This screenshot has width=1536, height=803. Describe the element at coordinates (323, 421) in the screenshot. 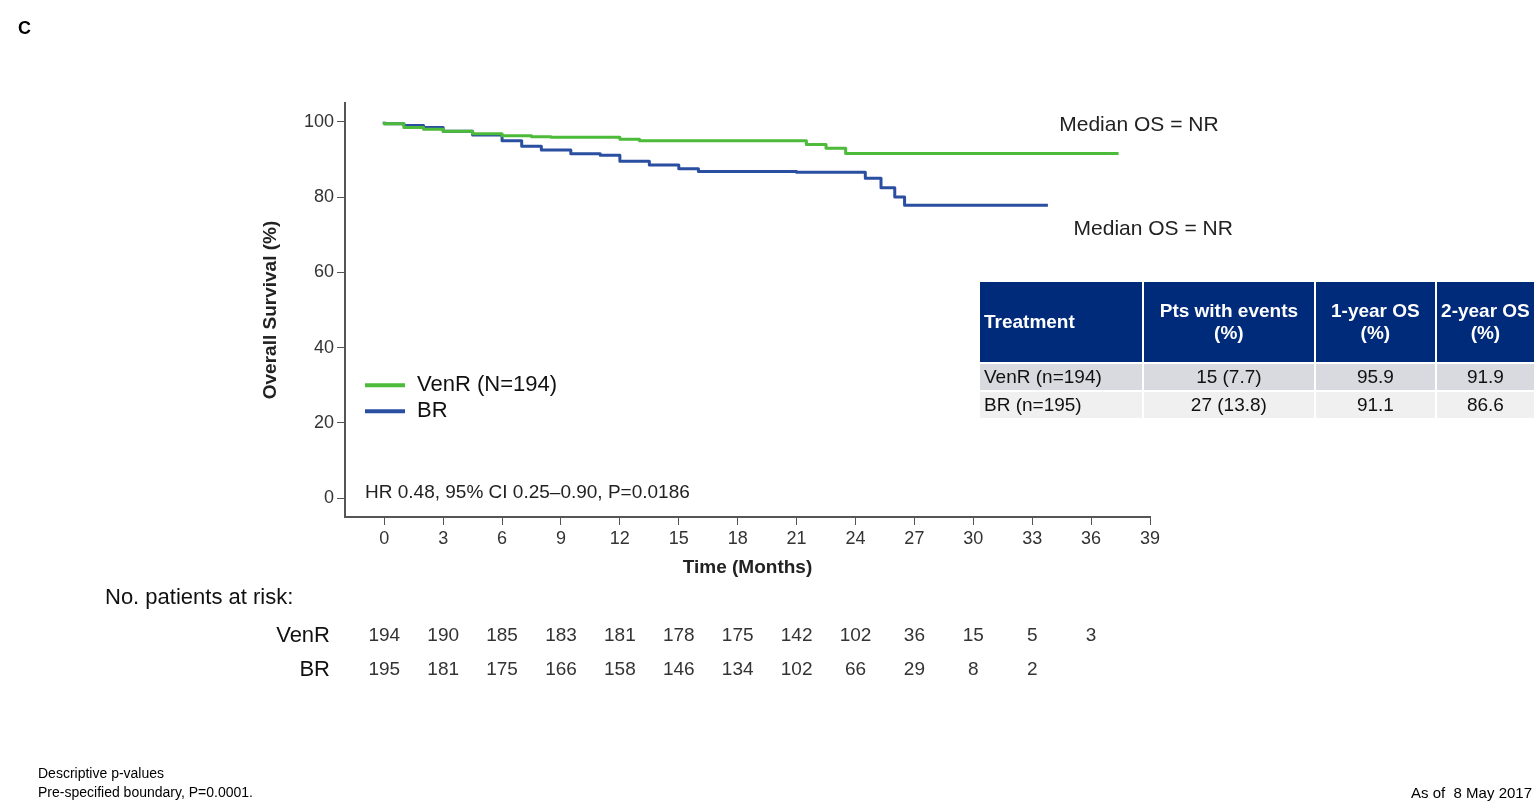

I see `y-tick-label: 20` at that location.